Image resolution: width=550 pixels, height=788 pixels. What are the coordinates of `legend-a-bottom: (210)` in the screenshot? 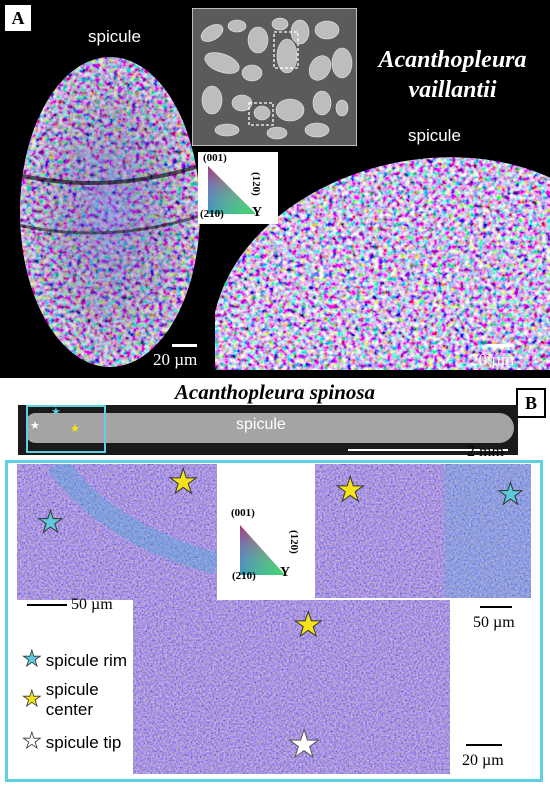 It's located at (212, 214).